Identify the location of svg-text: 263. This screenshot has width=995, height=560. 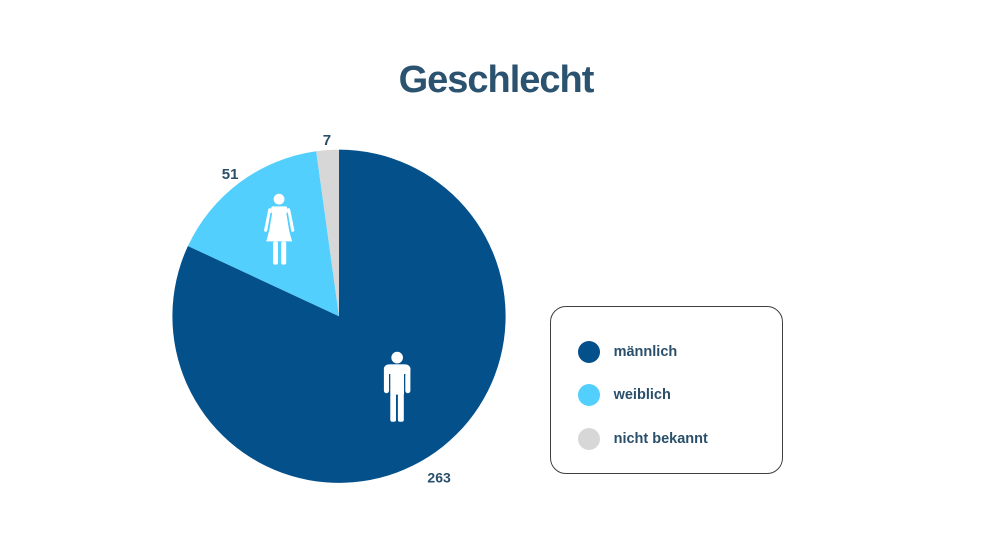
(439, 477).